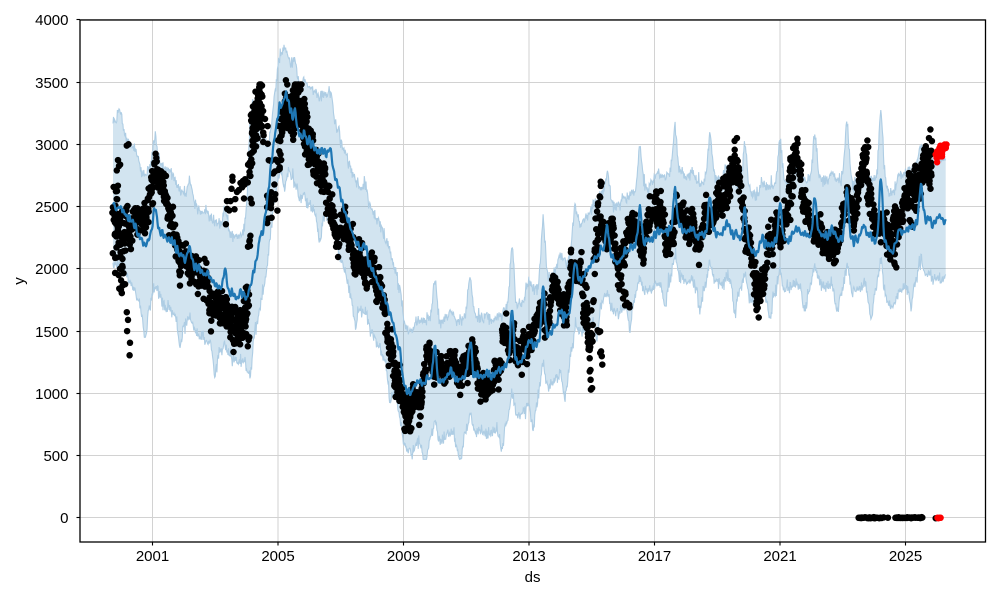 This screenshot has width=1000, height=605. Describe the element at coordinates (152, 556) in the screenshot. I see `svg-text: 2001` at that location.